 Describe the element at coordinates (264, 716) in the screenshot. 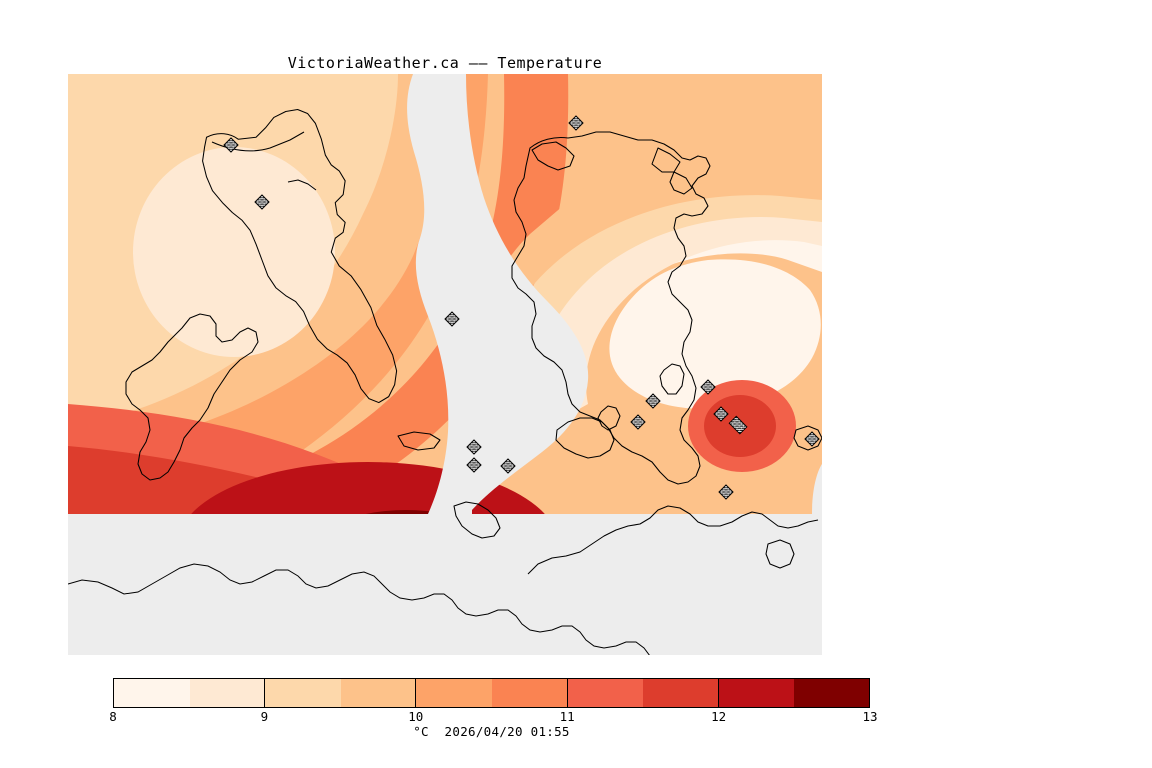

I see `colorbar-label-9: 9` at that location.